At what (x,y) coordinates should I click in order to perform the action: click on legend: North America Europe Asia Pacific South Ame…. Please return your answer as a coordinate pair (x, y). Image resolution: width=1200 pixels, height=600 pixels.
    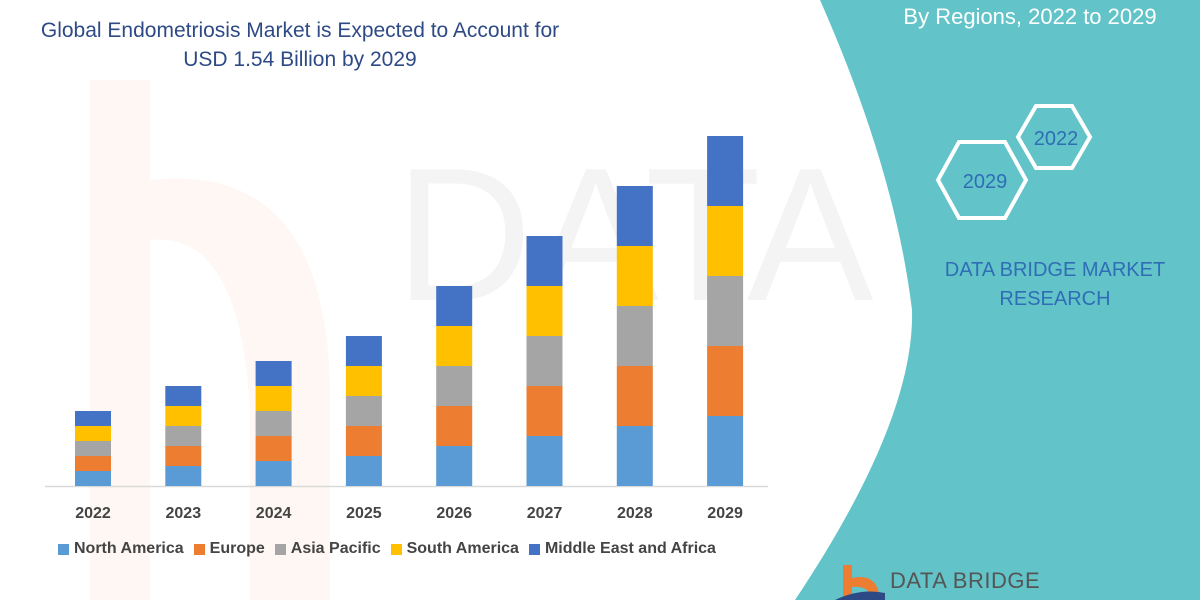
    Looking at the image, I should click on (387, 549).